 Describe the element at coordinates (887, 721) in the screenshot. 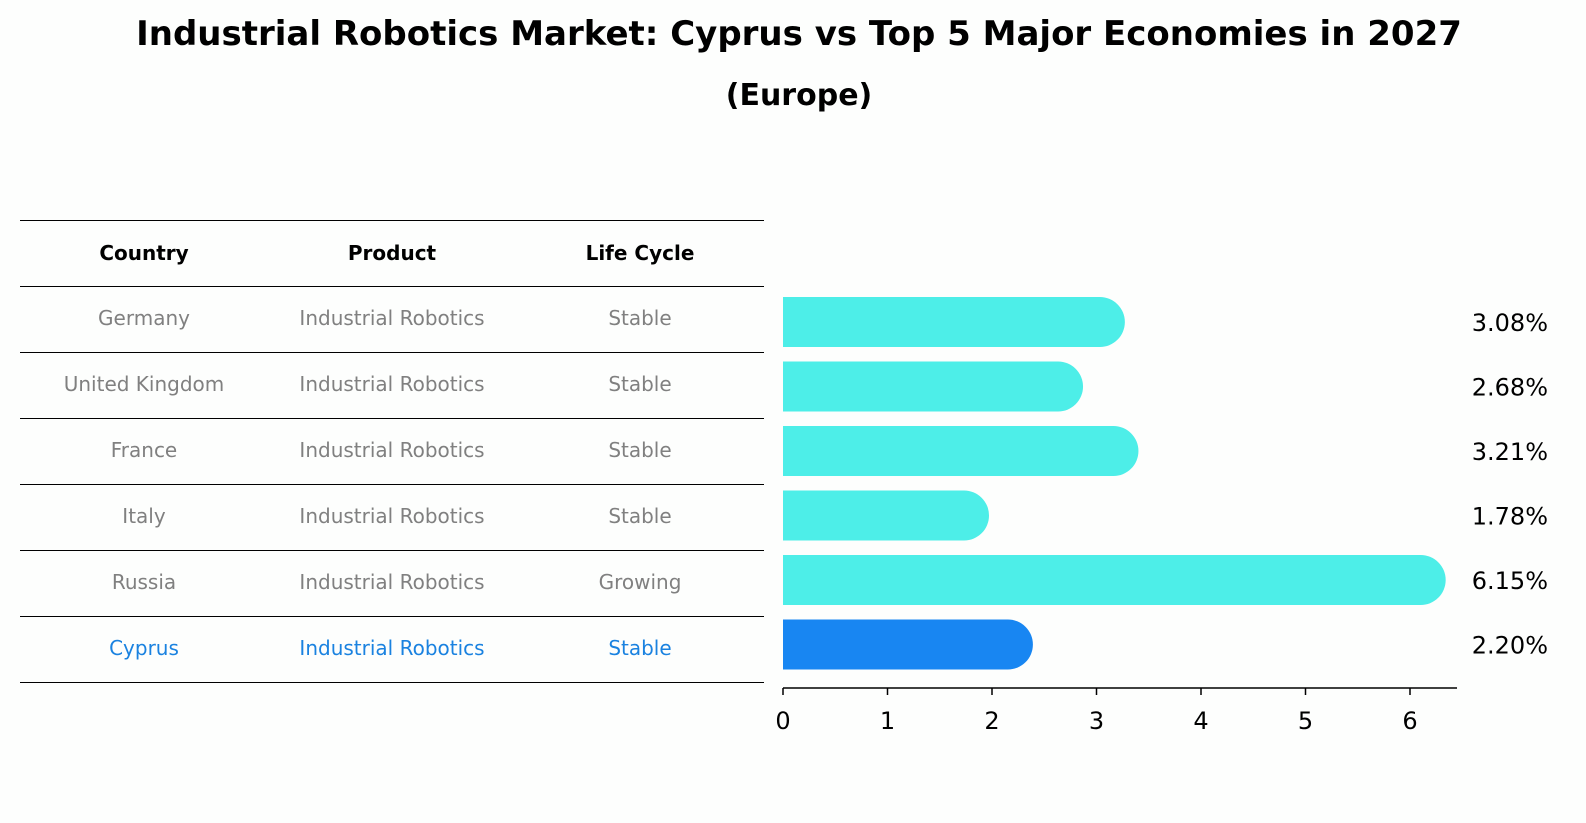

I see `x-tick-label: 1` at that location.